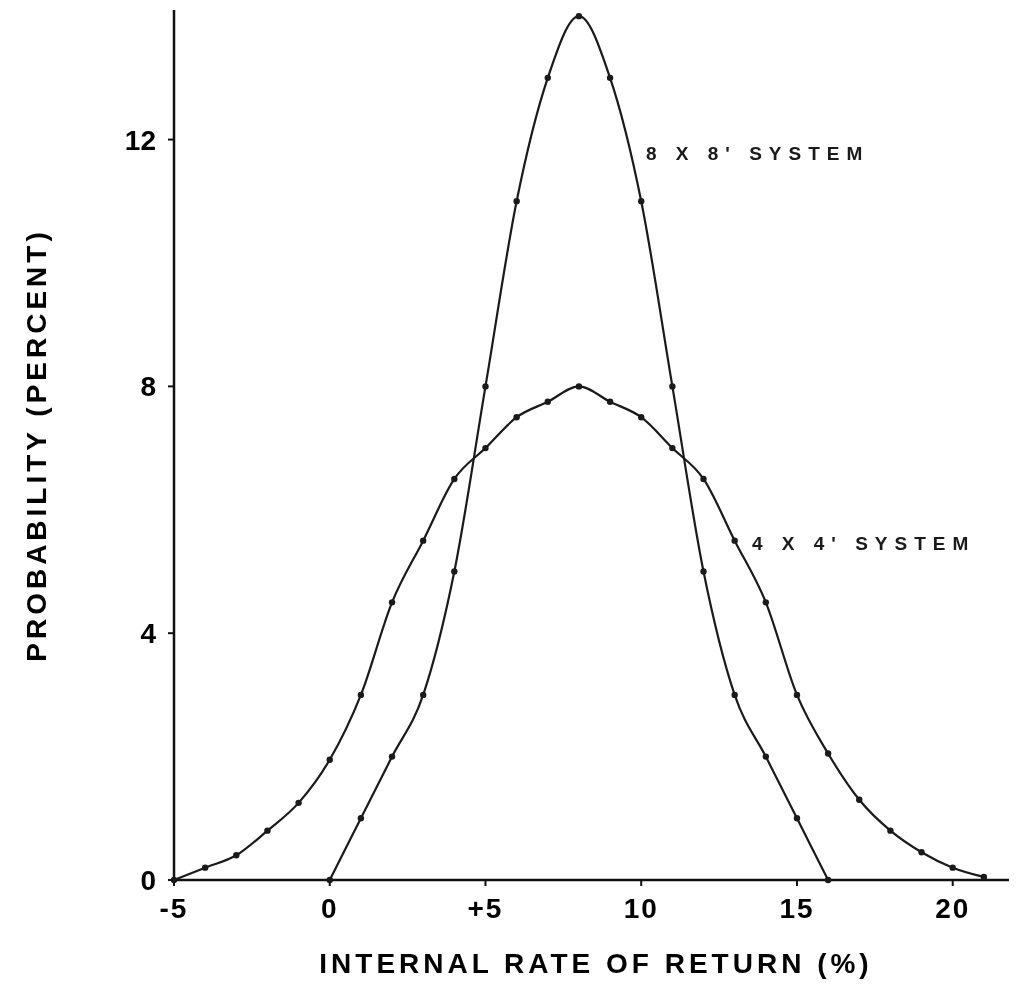 The image size is (1017, 999). What do you see at coordinates (485, 908) in the screenshot?
I see `x-tick-label: +5` at bounding box center [485, 908].